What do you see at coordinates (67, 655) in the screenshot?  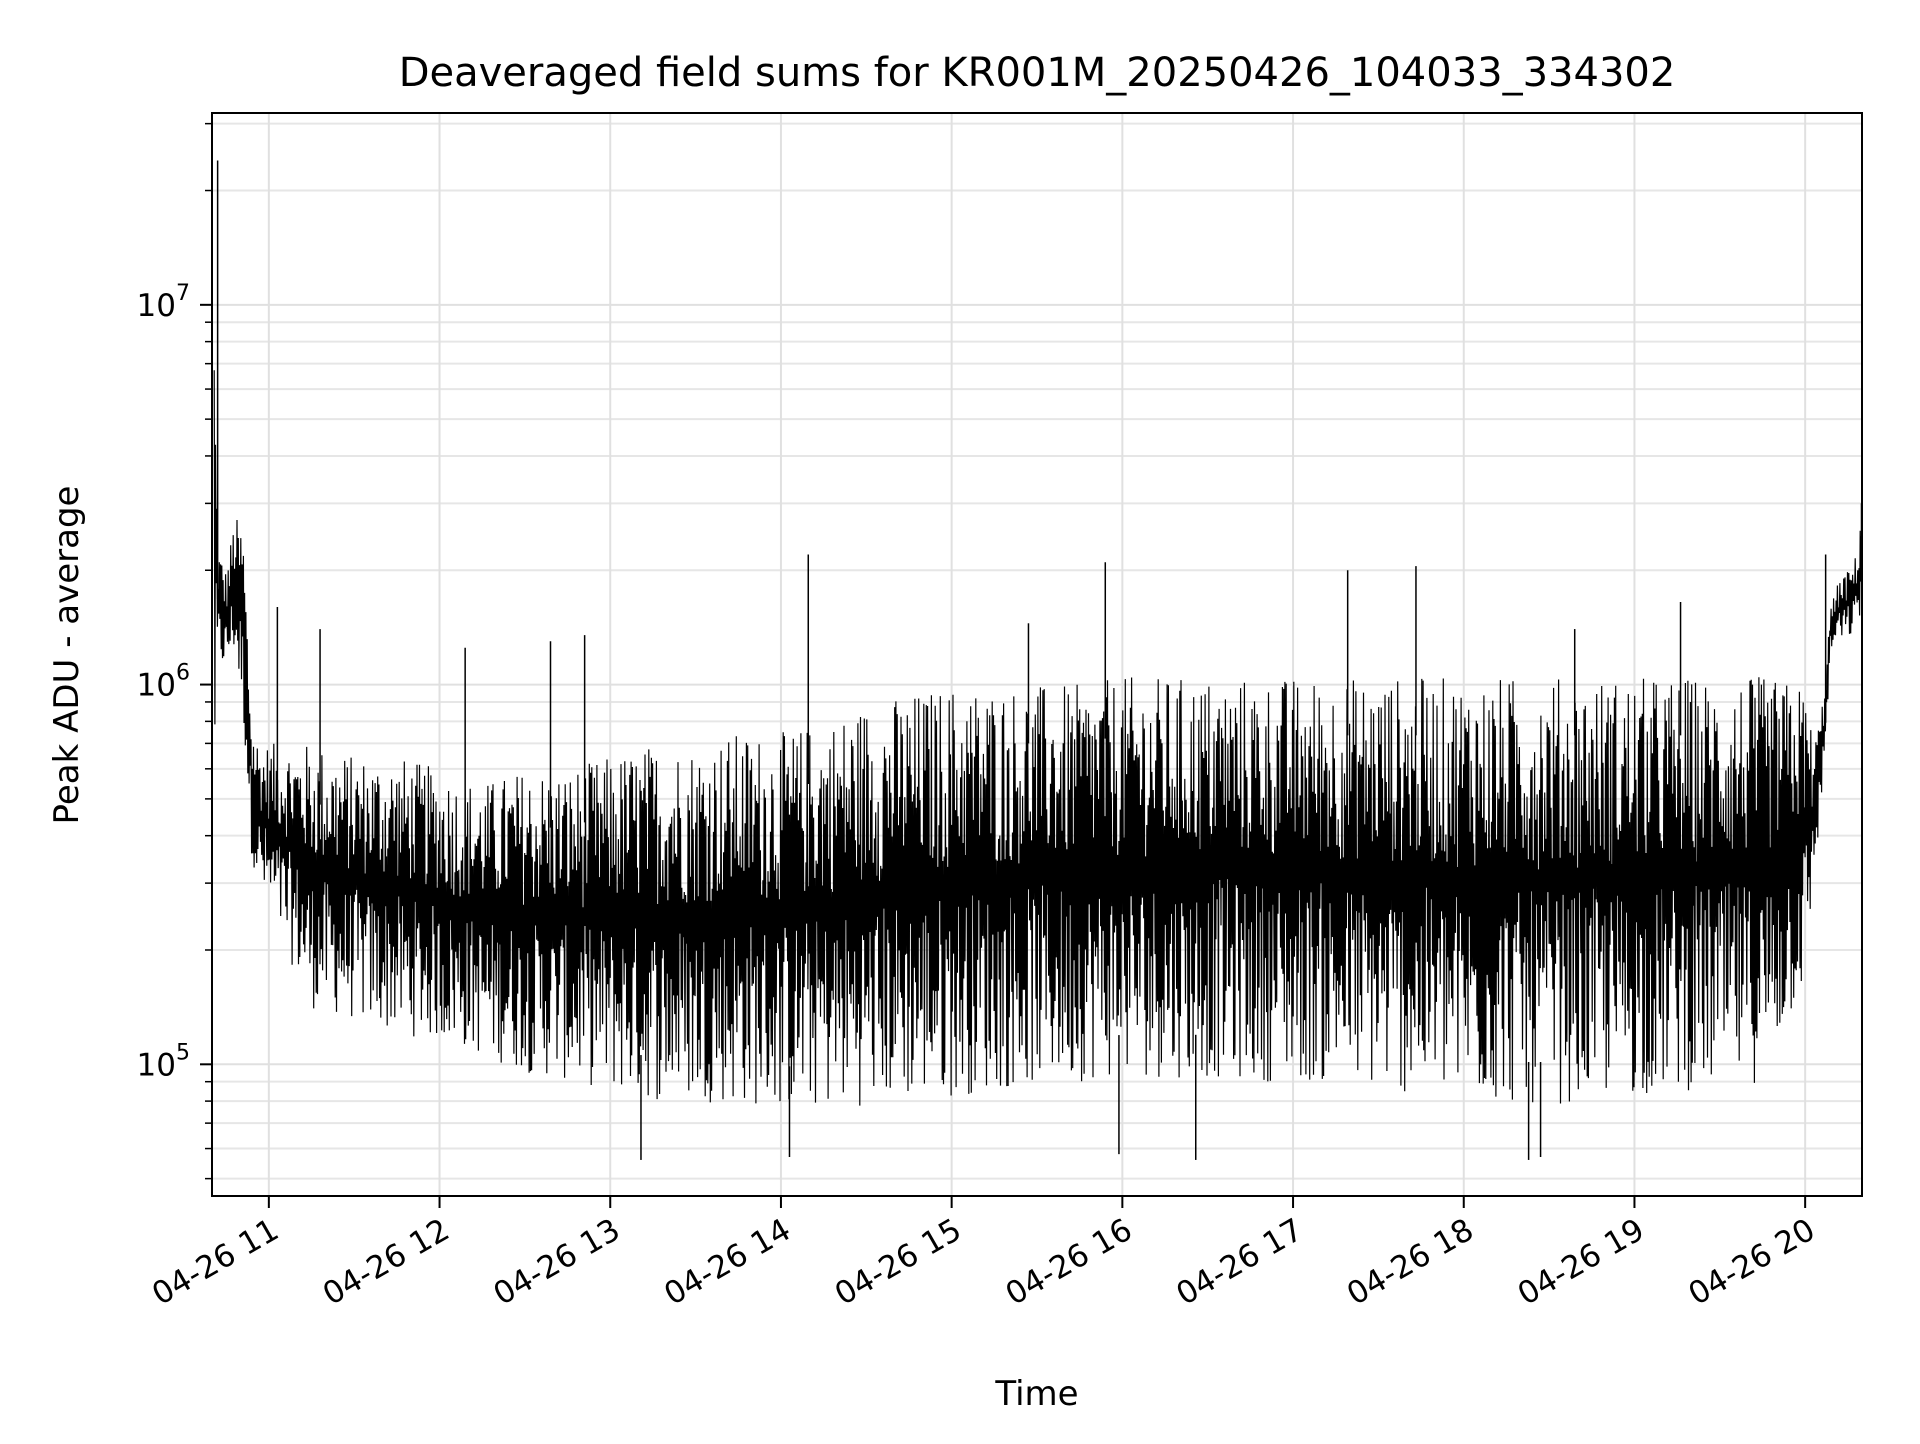 I see `y-axis-label: Peak ADU - average` at bounding box center [67, 655].